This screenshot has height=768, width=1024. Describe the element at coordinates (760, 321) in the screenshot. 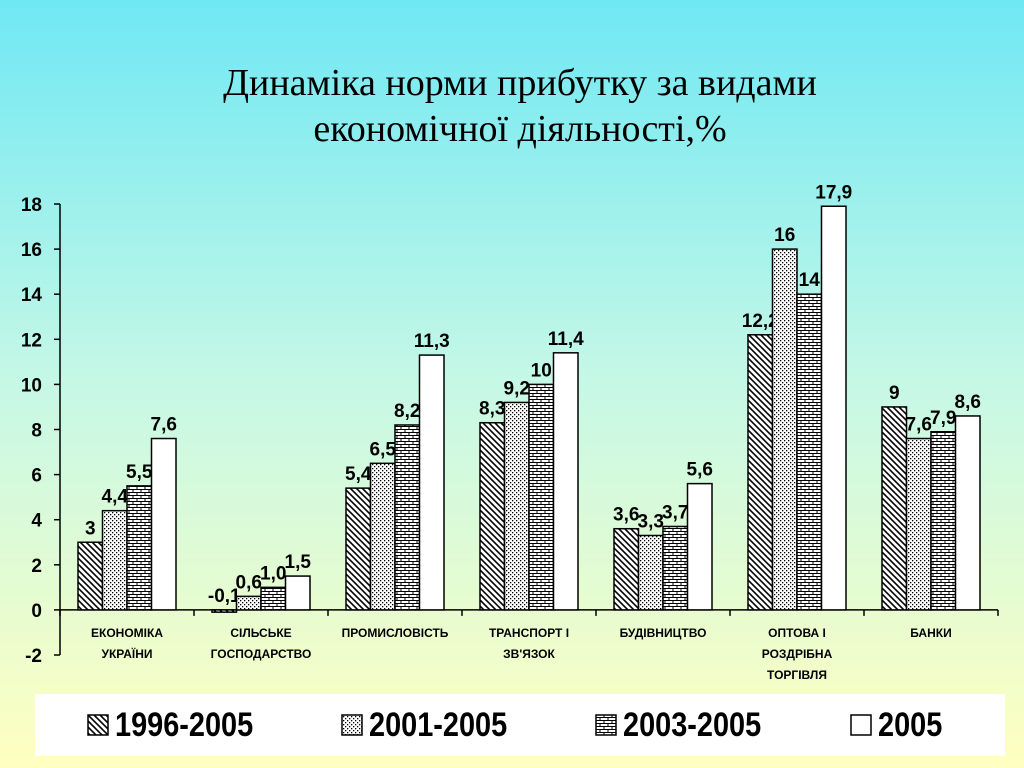

I see `data-label: 12,2` at that location.